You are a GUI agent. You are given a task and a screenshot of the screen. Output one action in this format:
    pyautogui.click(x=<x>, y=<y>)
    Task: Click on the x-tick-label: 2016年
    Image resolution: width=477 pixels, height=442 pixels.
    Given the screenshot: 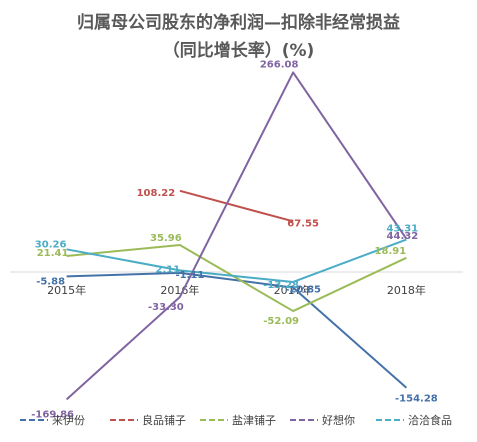 What is the action you would take?
    pyautogui.click(x=179, y=290)
    